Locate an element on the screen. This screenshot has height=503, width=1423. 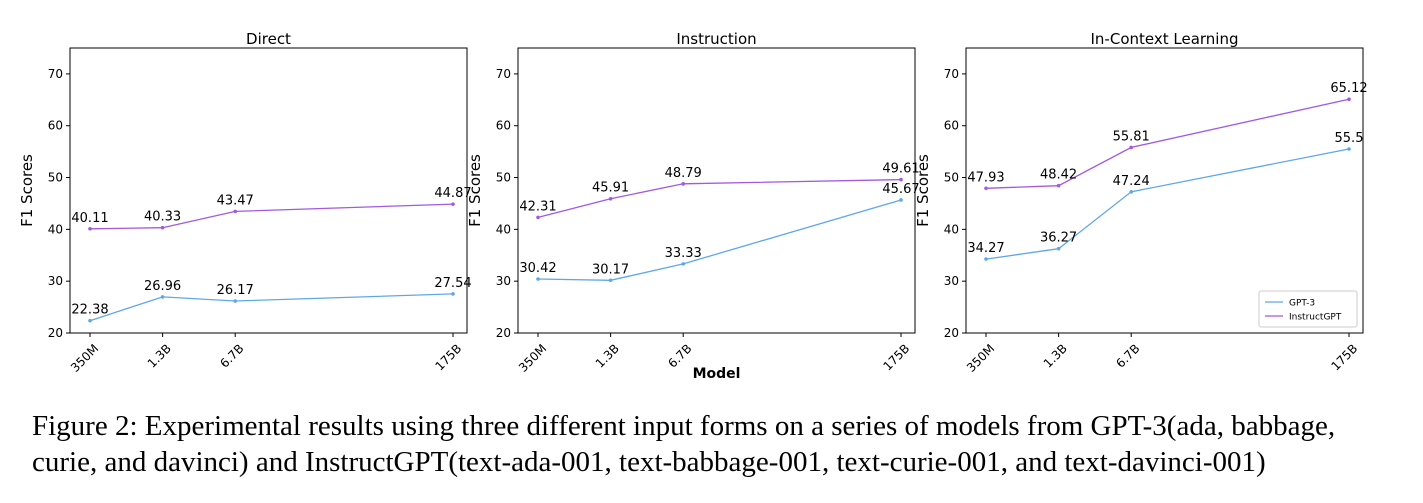
chart-title: In-Context Learning is located at coordinates (1165, 39).